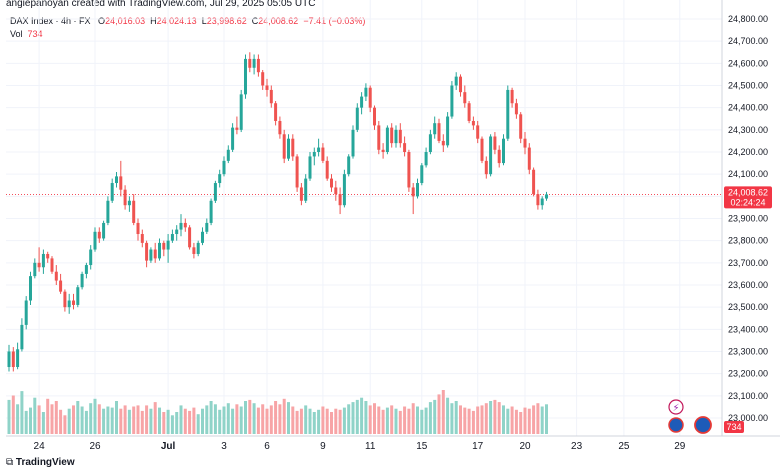 The height and width of the screenshot is (470, 780). Describe the element at coordinates (676, 407) in the screenshot. I see `earnings-event-icon` at that location.